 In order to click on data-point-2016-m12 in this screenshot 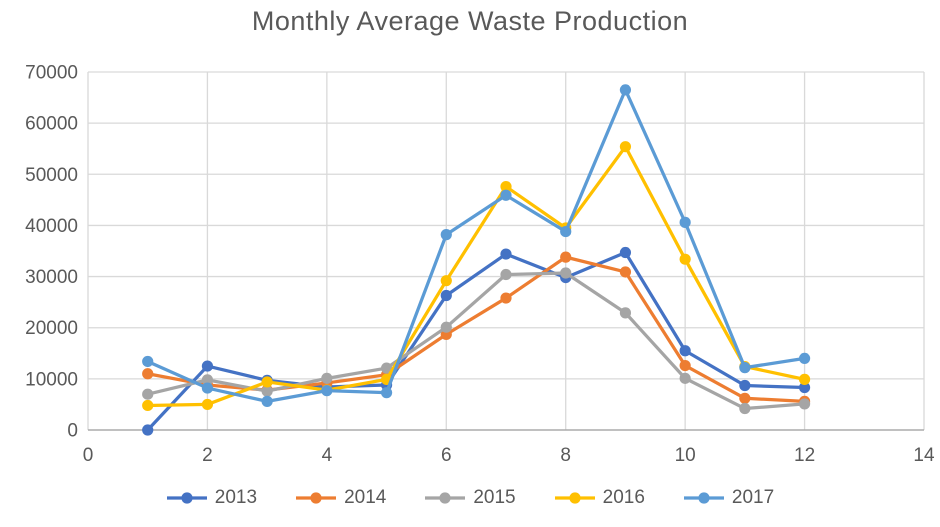, I will do `click(804, 379)`.